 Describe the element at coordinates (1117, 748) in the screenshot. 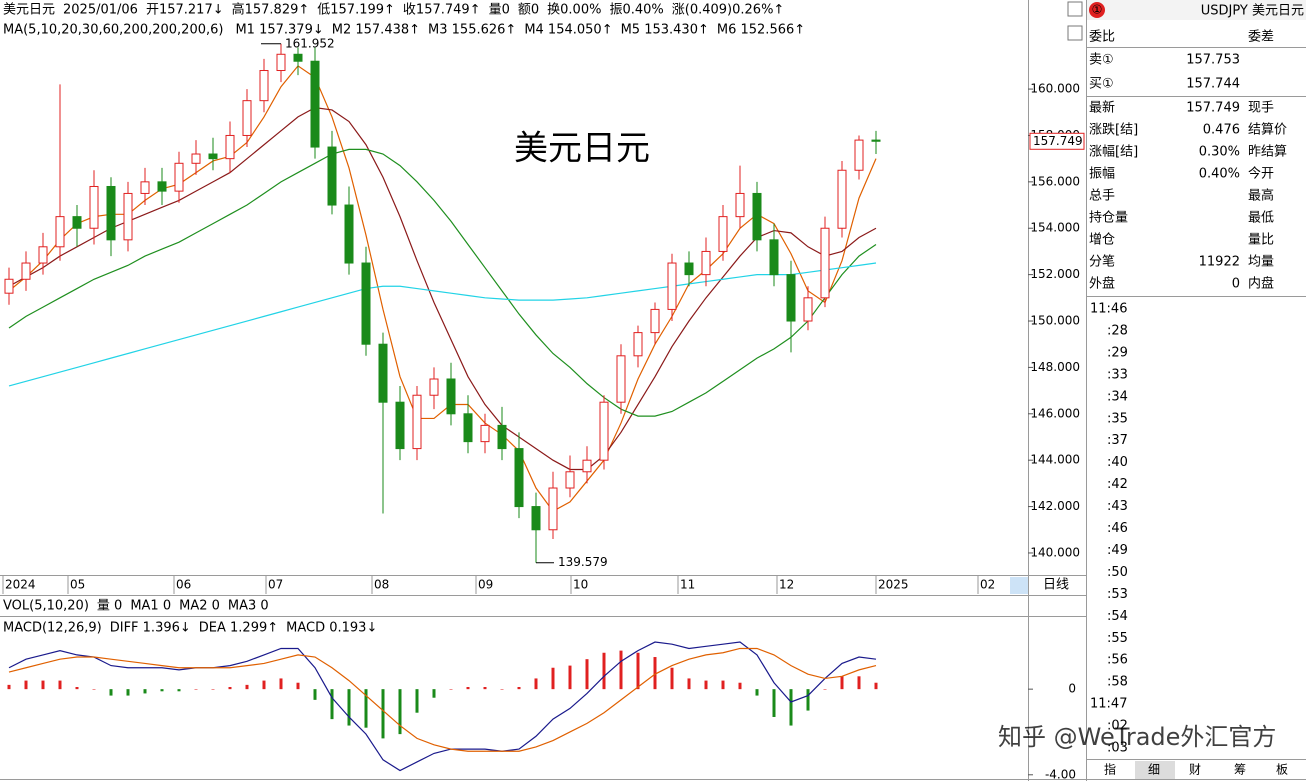

I see `tick-time: :03` at that location.